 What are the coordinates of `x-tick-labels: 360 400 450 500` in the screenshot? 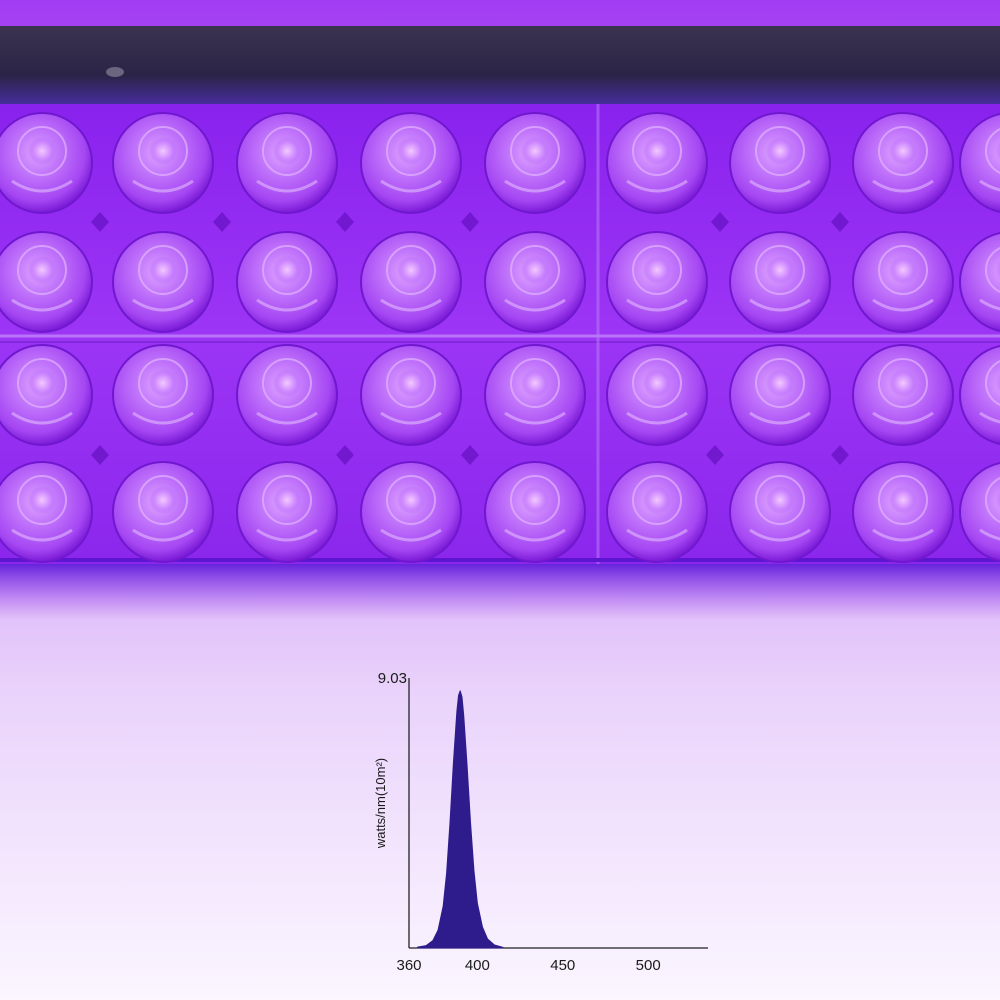 It's located at (528, 965).